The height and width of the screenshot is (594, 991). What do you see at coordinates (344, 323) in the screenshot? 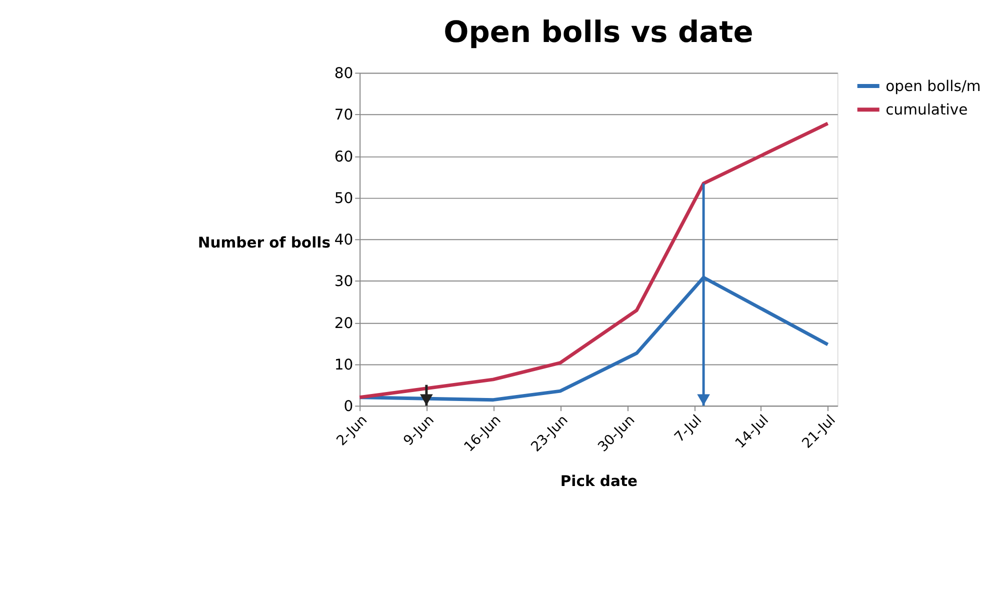
I see `y-tick-label: 20` at bounding box center [344, 323].